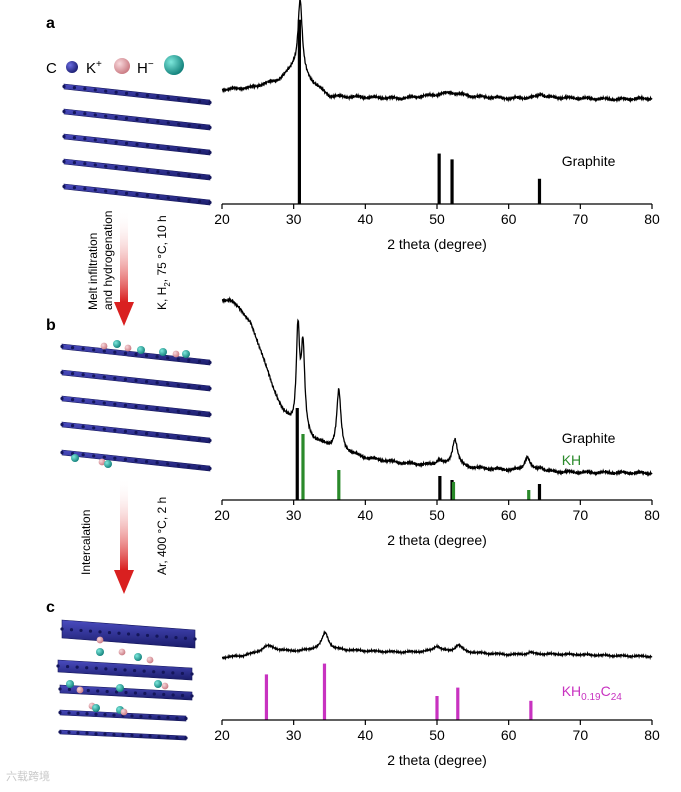 The image size is (681, 792). I want to click on b-x-tick-label-5: 70, so click(581, 515).